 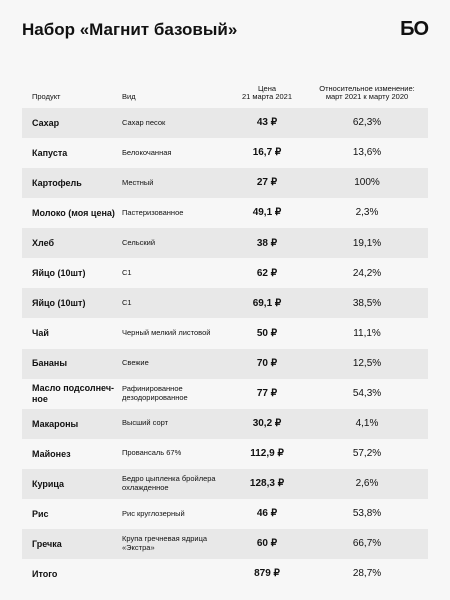 I want to click on table-cell: 46 ₽, so click(x=267, y=514).